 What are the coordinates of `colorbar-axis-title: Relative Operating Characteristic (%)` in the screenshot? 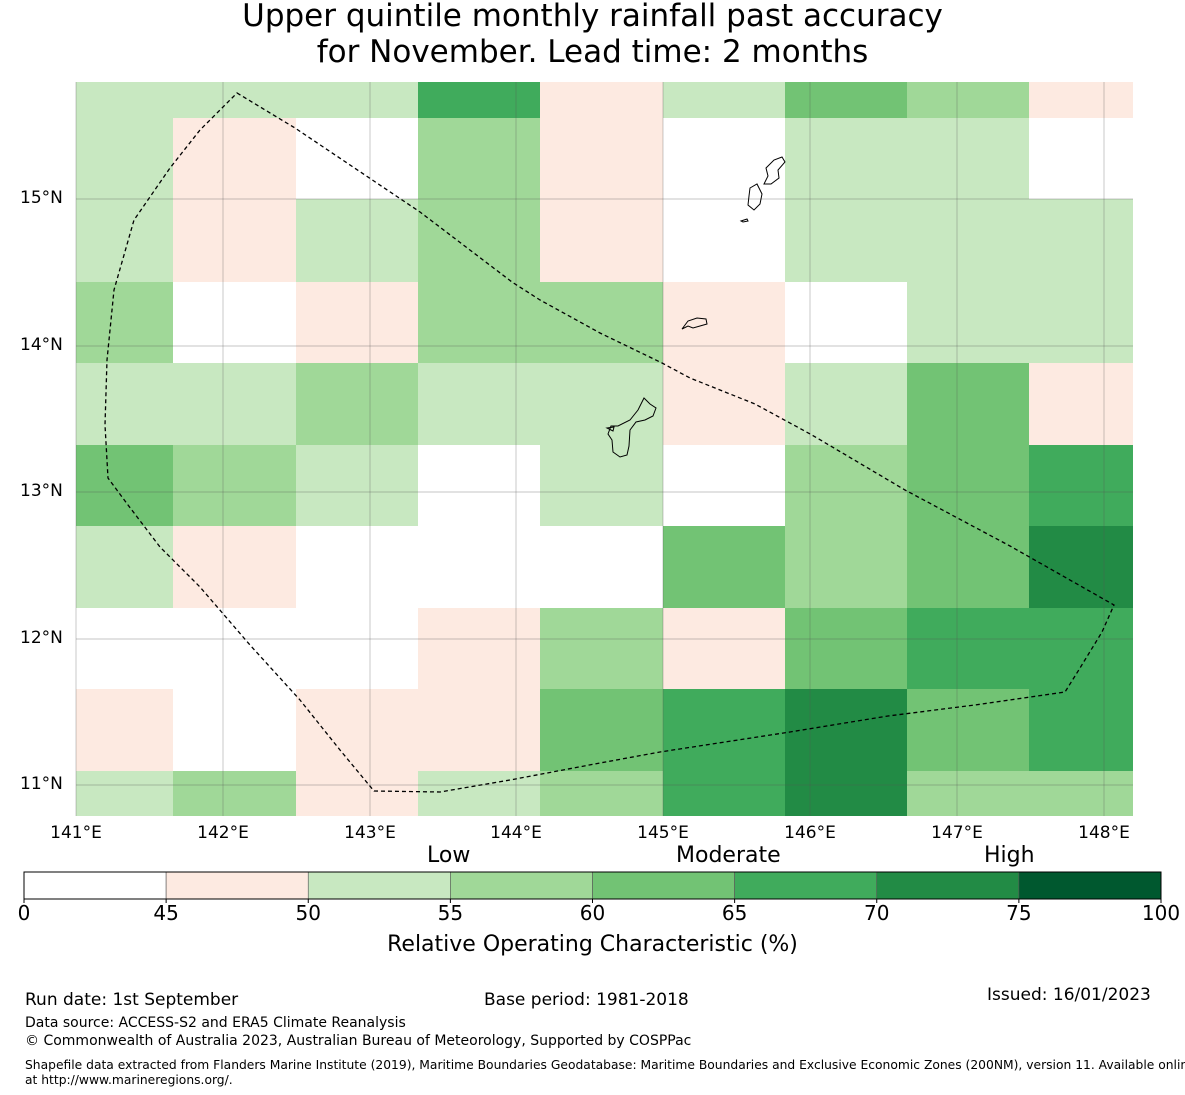 It's located at (592, 944).